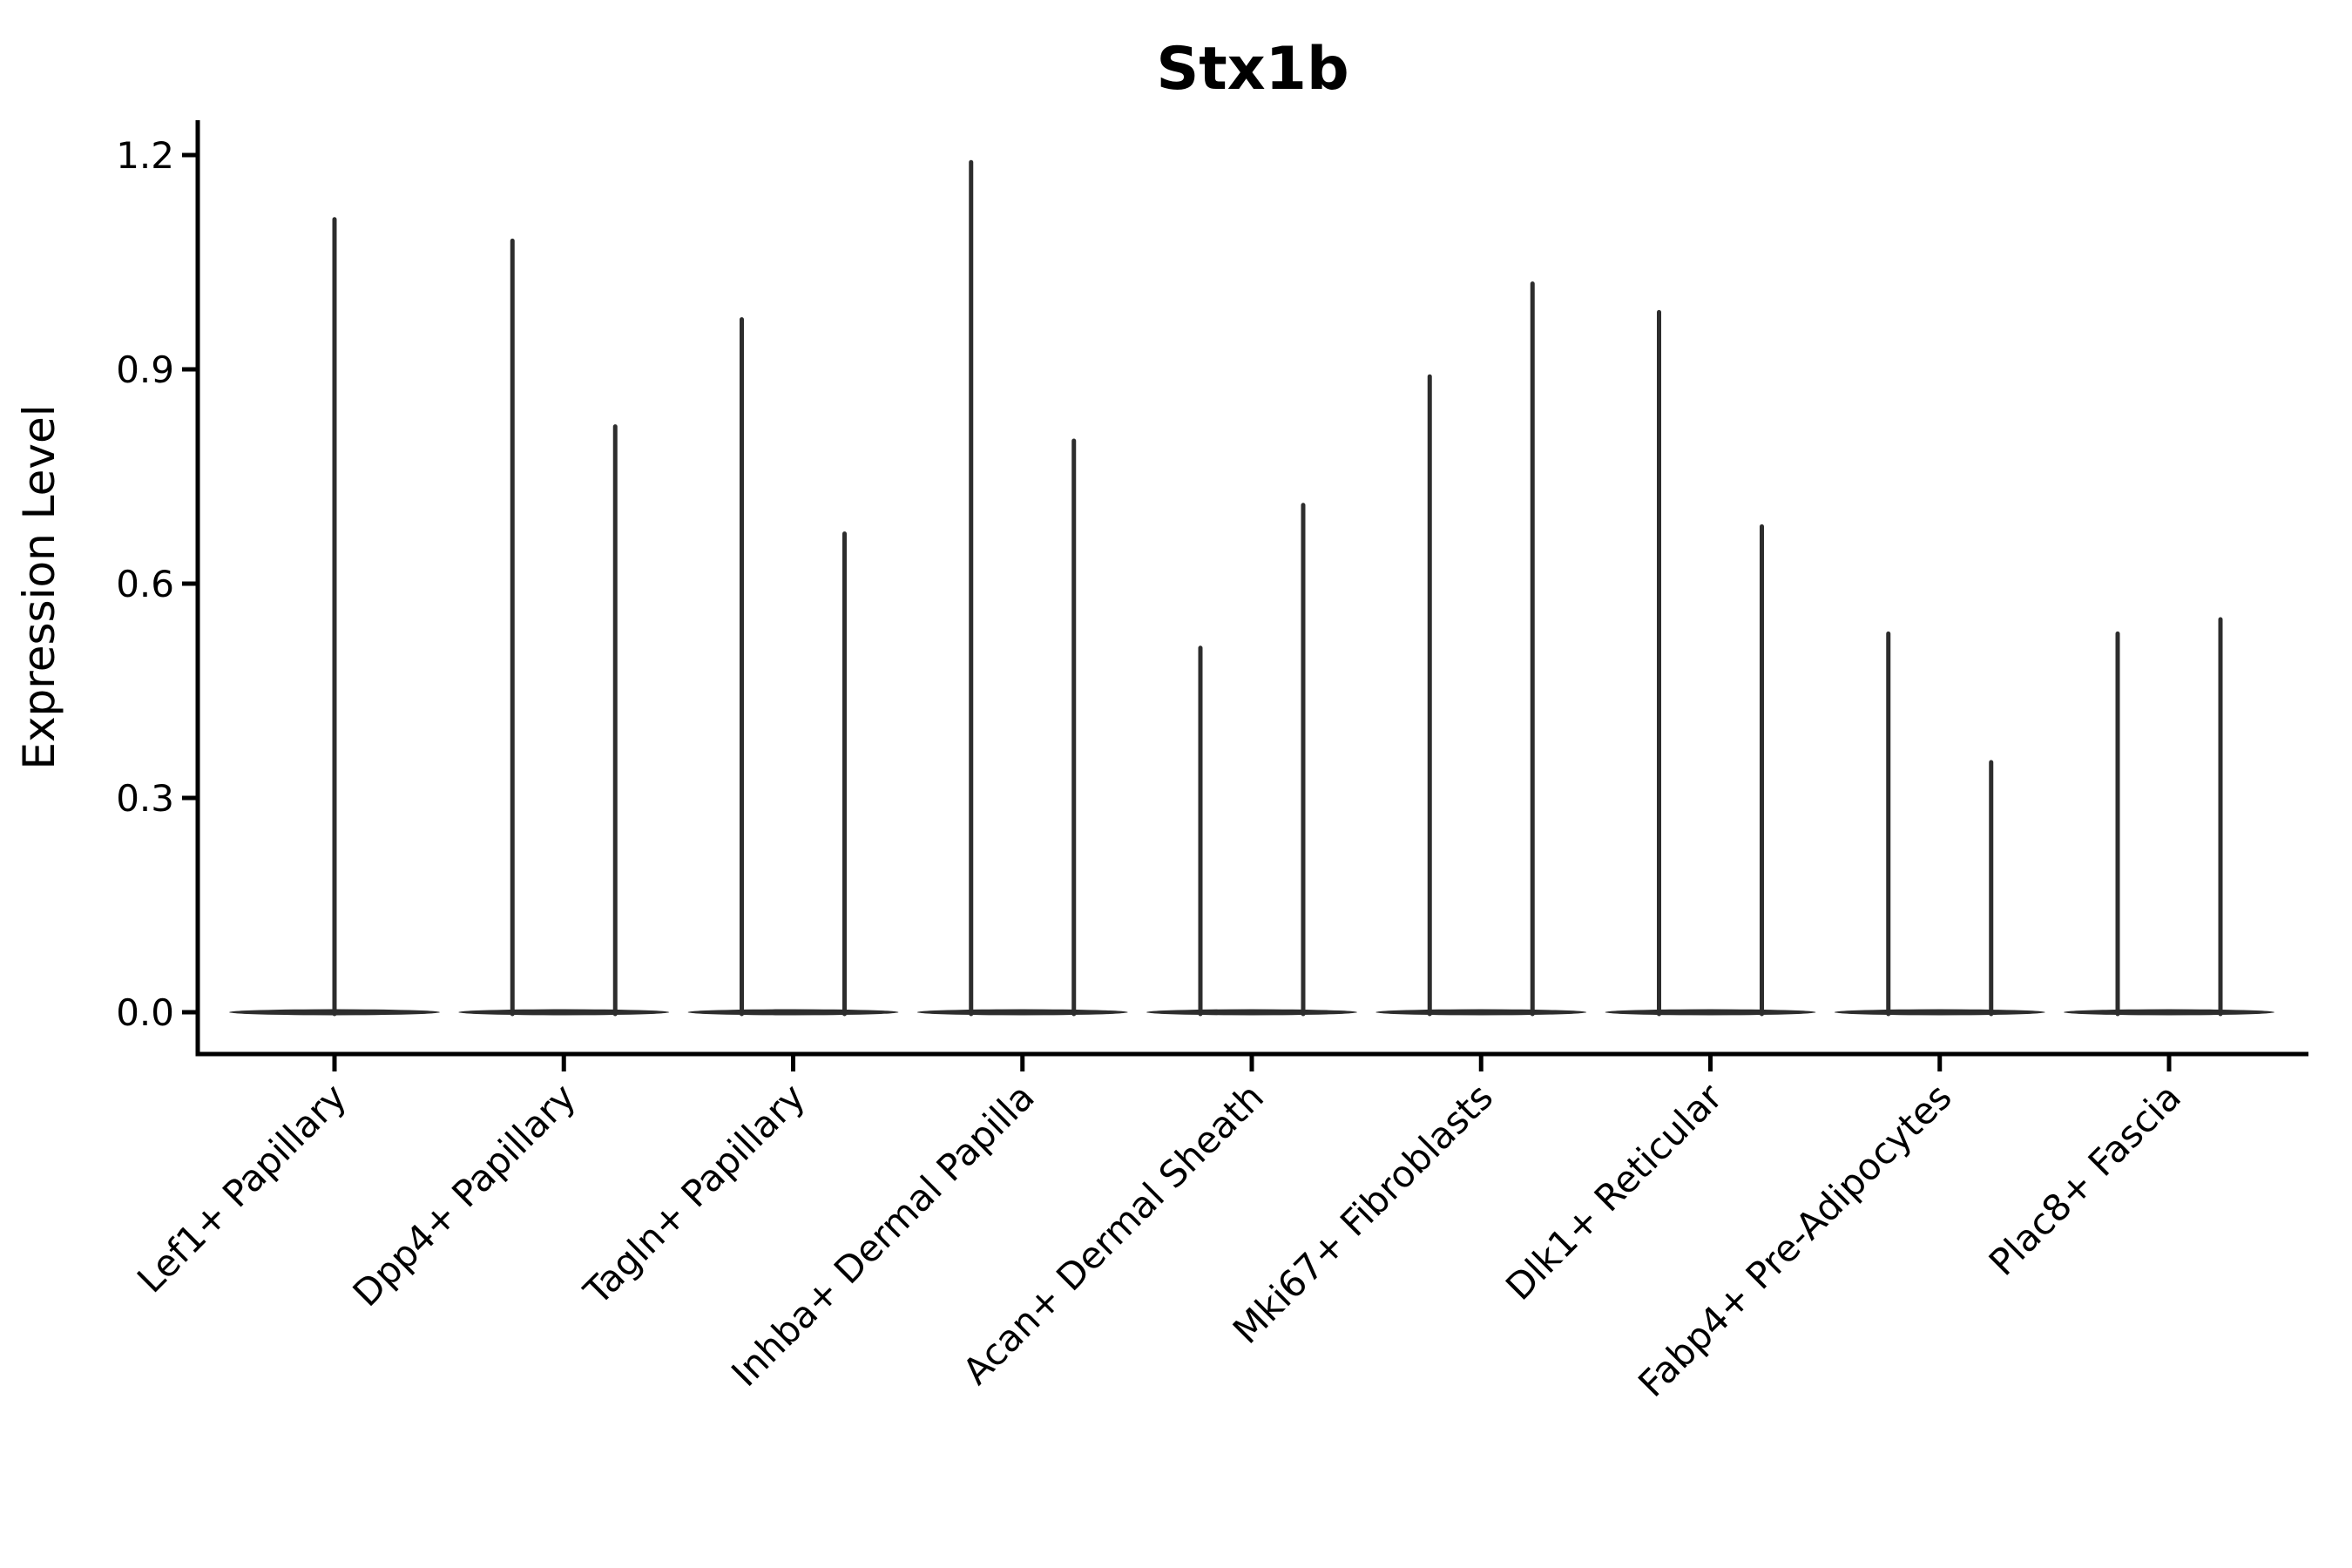  Describe the element at coordinates (39, 586) in the screenshot. I see `y-axis-label: Expression Level` at that location.